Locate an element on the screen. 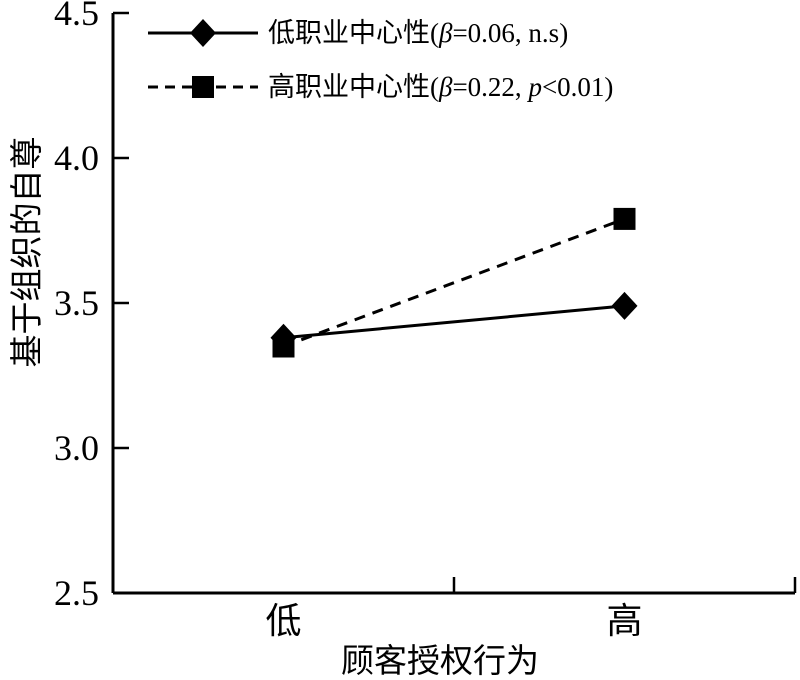 This screenshot has height=680, width=800. legend-label: 低职业中心性(β=0.06, n.s) is located at coordinates (418, 33).